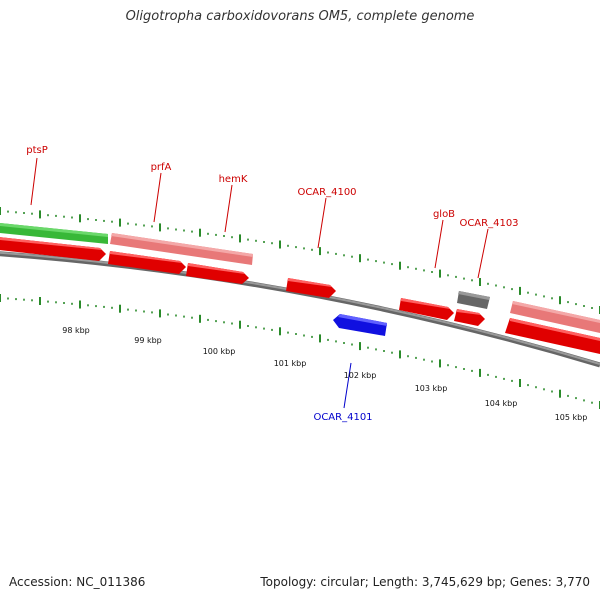  Describe the element at coordinates (148, 340) in the screenshot. I see `scale-label-99kbp: 99 kbp` at that location.